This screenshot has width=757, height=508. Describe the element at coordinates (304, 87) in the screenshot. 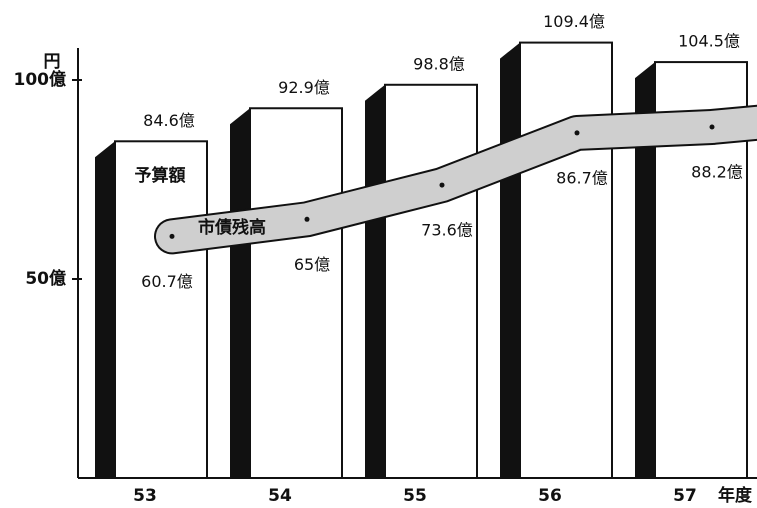

I see `bar-value-label: 92.9億` at that location.